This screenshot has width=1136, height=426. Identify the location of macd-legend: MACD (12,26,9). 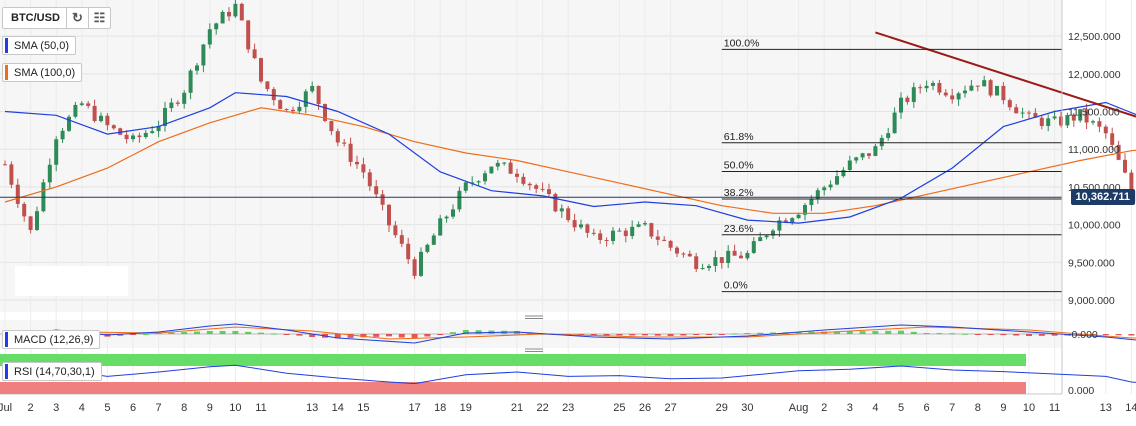
(51, 339).